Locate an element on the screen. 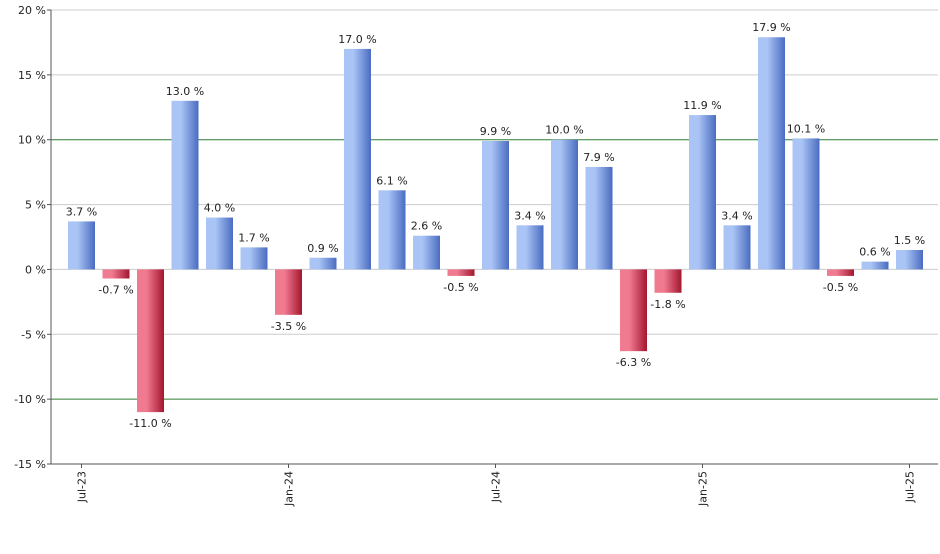 The image size is (940, 554). data-label: 10.1 % is located at coordinates (806, 128).